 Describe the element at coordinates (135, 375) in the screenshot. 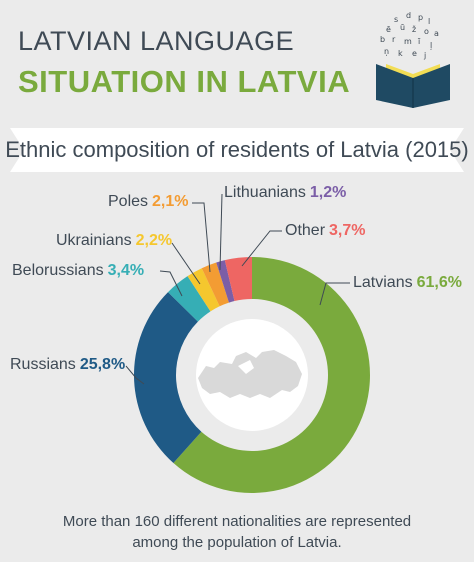

I see `leader-russians` at that location.